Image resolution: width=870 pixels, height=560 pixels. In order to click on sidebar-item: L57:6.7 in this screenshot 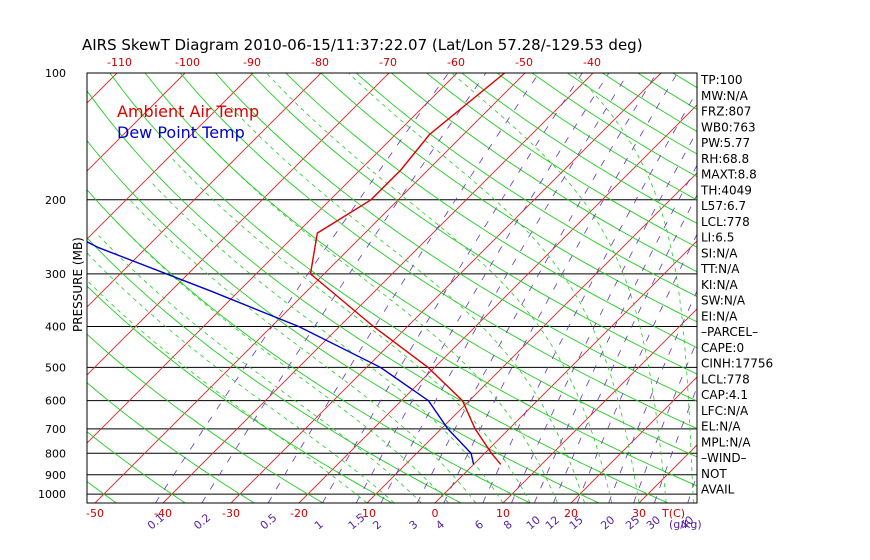, I will do `click(723, 206)`.